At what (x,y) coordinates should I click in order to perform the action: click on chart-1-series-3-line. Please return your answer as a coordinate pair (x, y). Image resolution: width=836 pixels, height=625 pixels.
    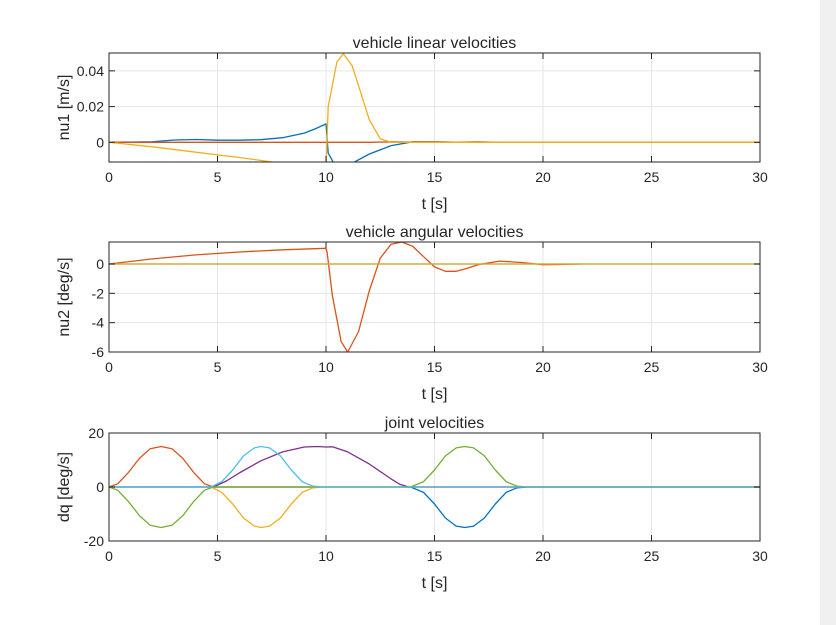
    Looking at the image, I should click on (434, 107).